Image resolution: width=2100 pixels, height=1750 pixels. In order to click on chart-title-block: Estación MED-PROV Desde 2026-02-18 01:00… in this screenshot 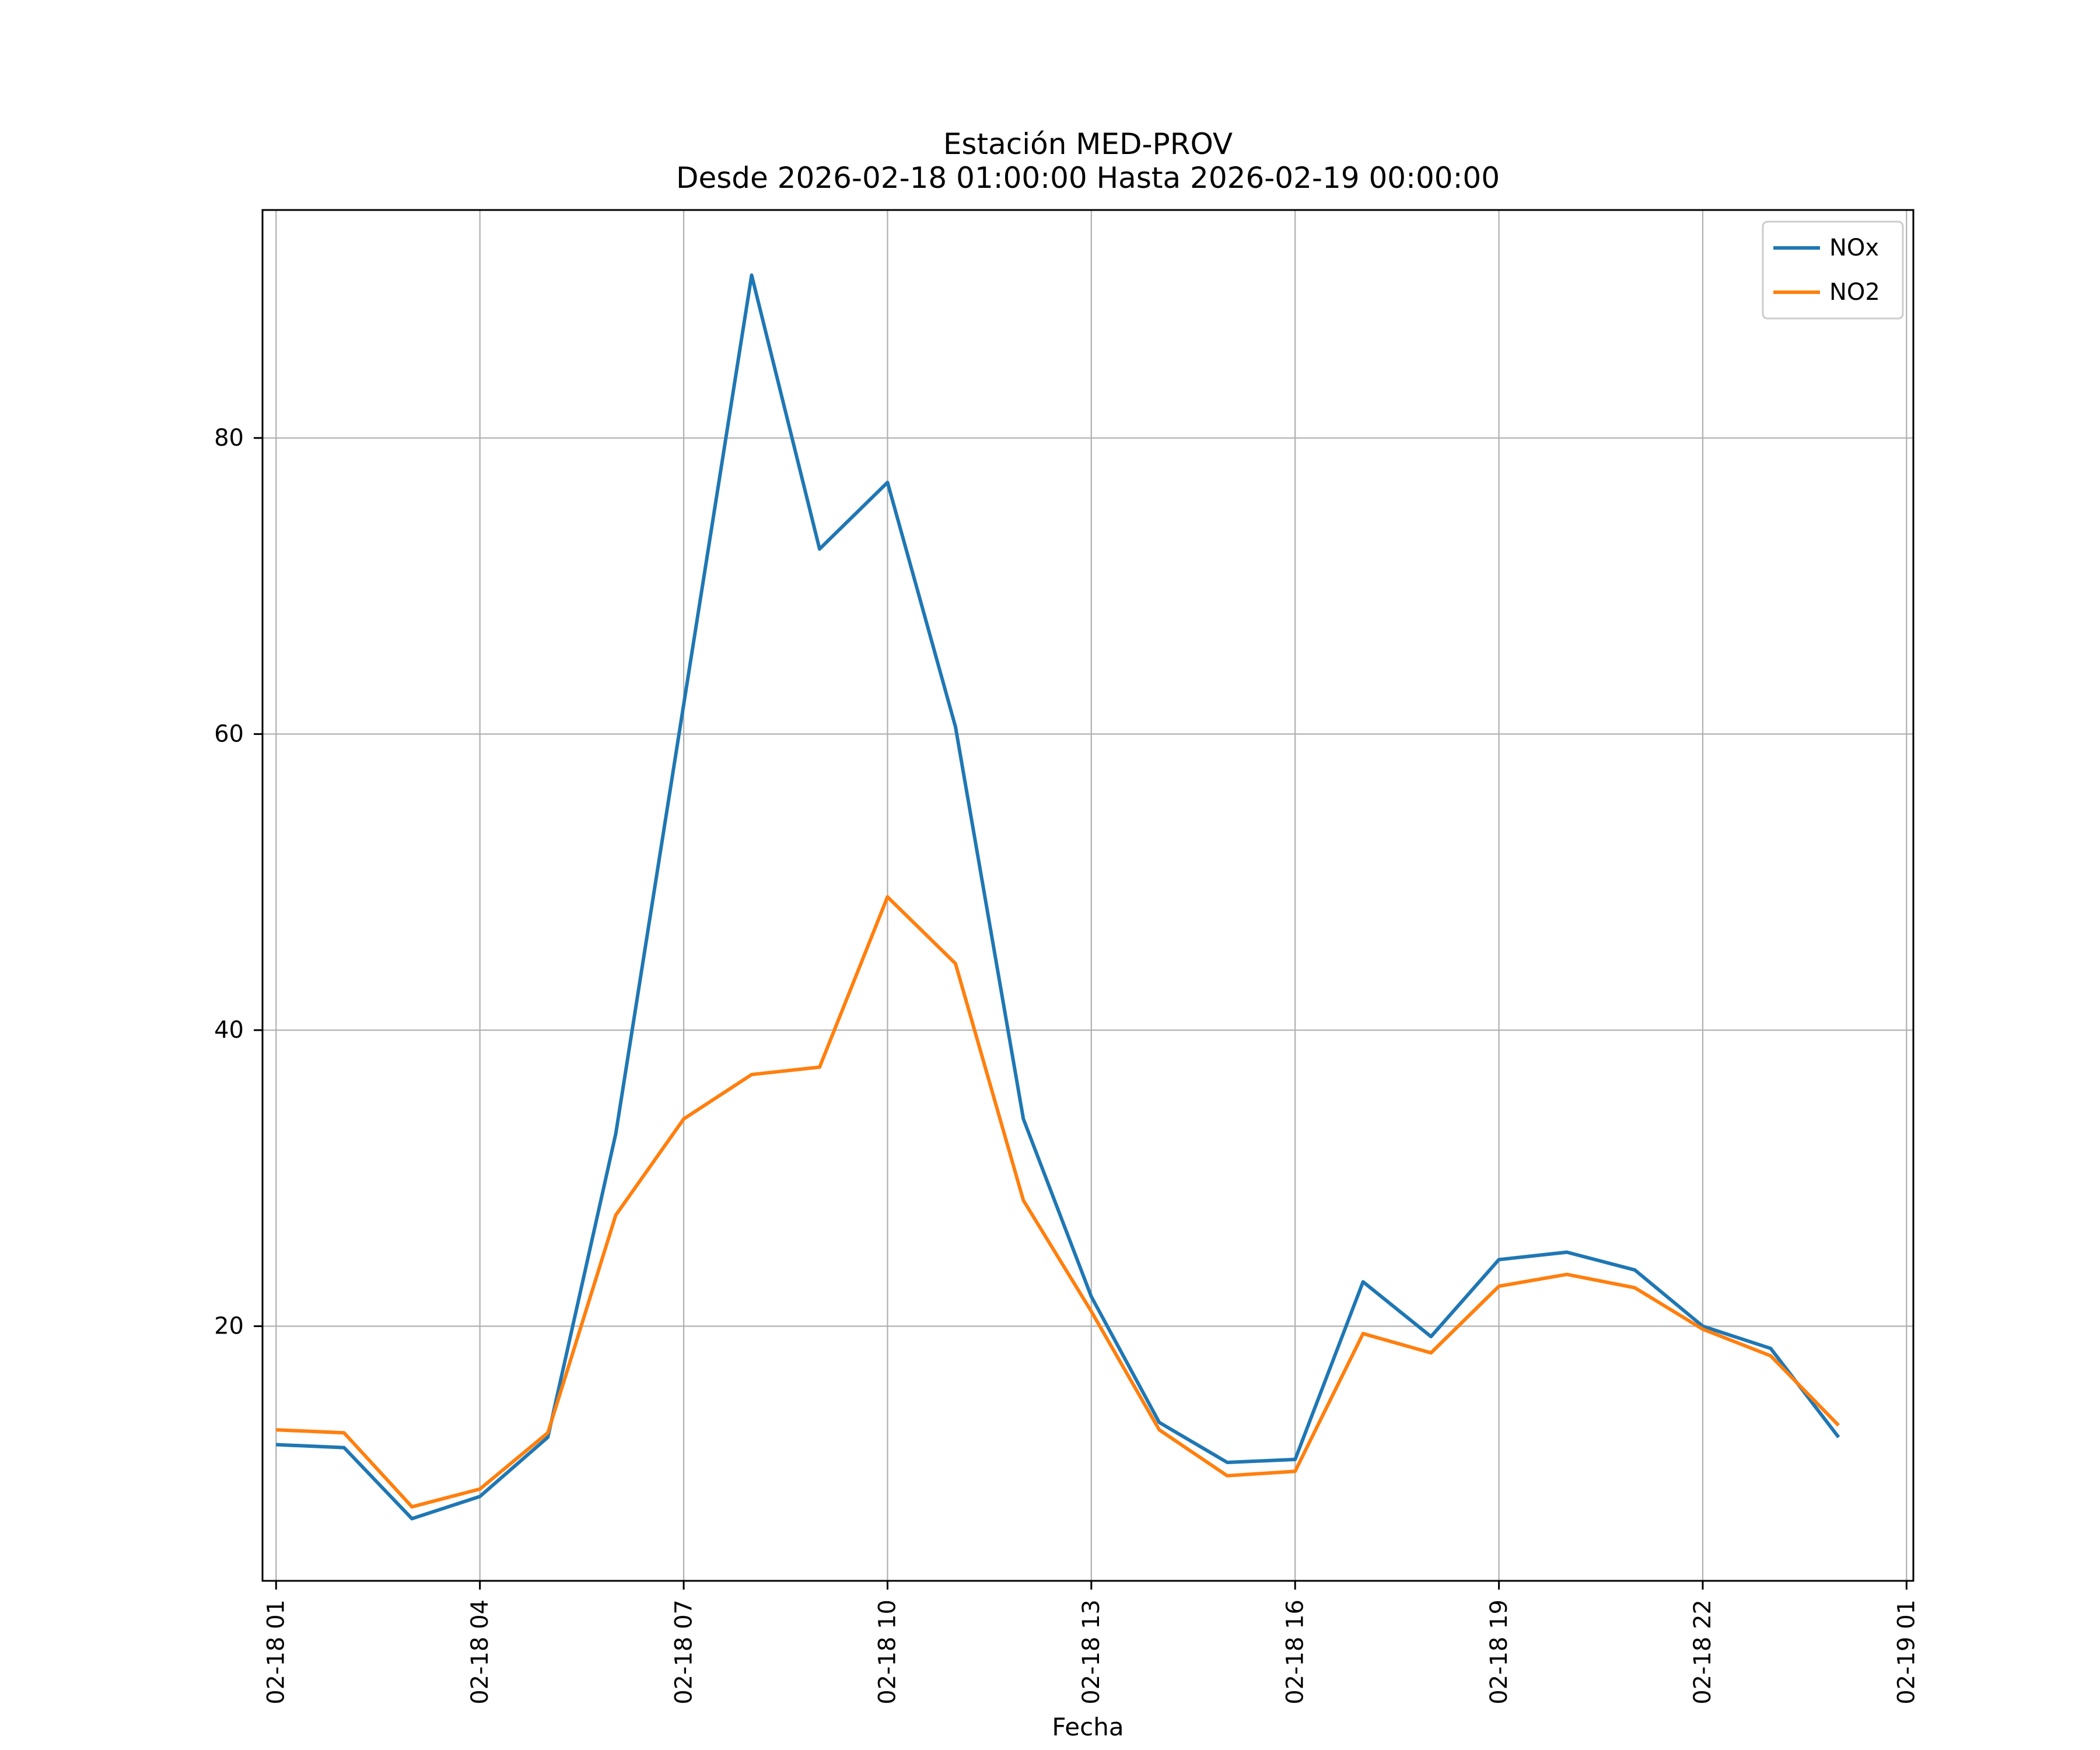, I will do `click(1087, 161)`.